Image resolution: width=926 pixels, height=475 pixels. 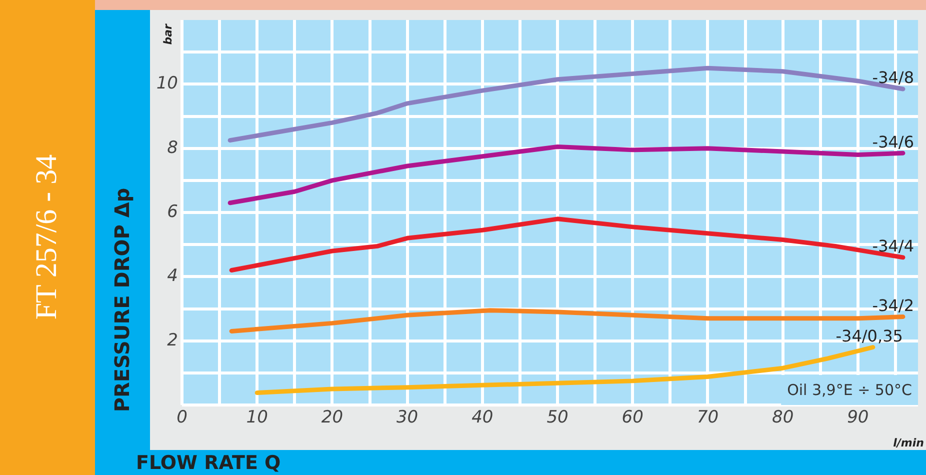 What do you see at coordinates (172, 148) in the screenshot?
I see `y-tick-label: 8` at bounding box center [172, 148].